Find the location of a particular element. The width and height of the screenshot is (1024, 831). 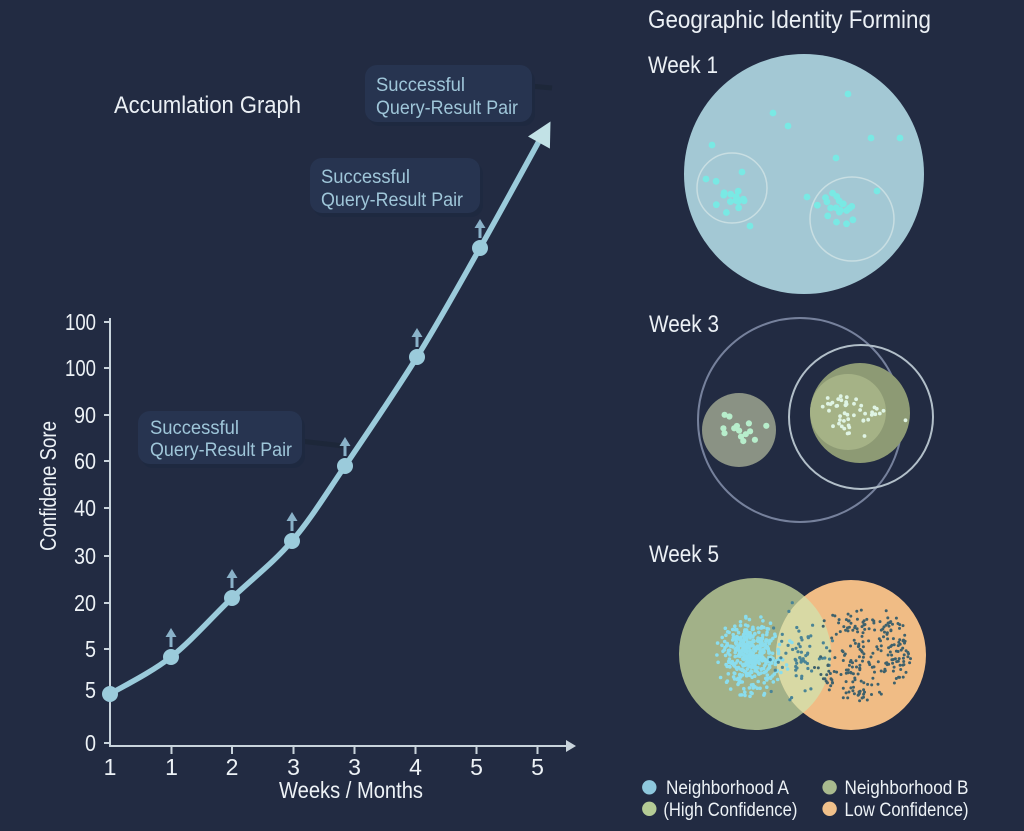

svg-text: Week 5 is located at coordinates (684, 554).